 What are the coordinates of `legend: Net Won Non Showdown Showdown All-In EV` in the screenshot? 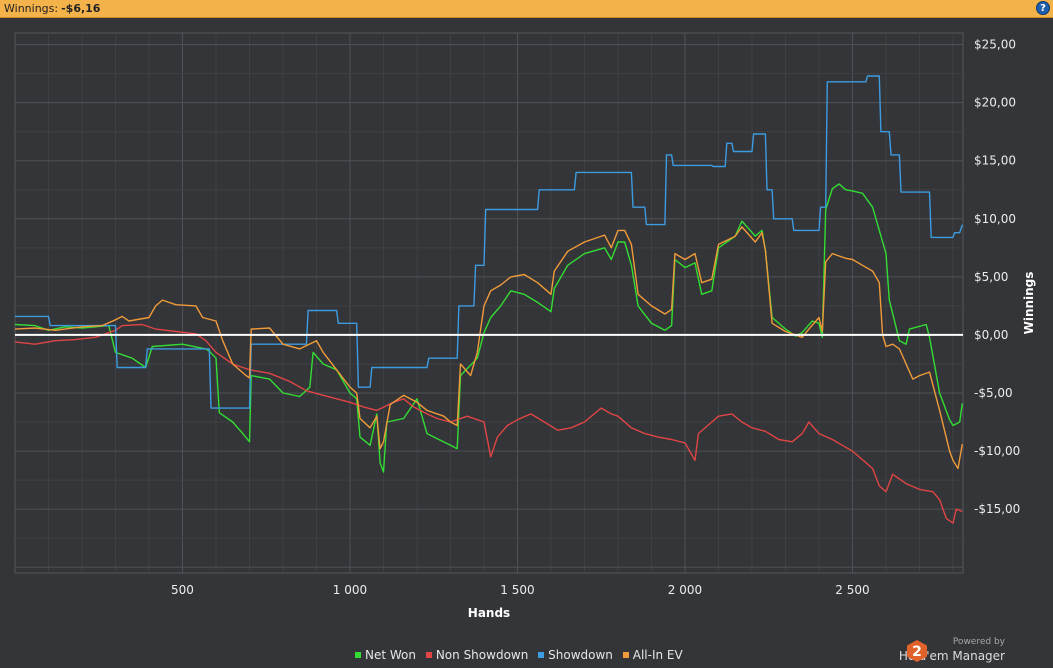 It's located at (522, 655).